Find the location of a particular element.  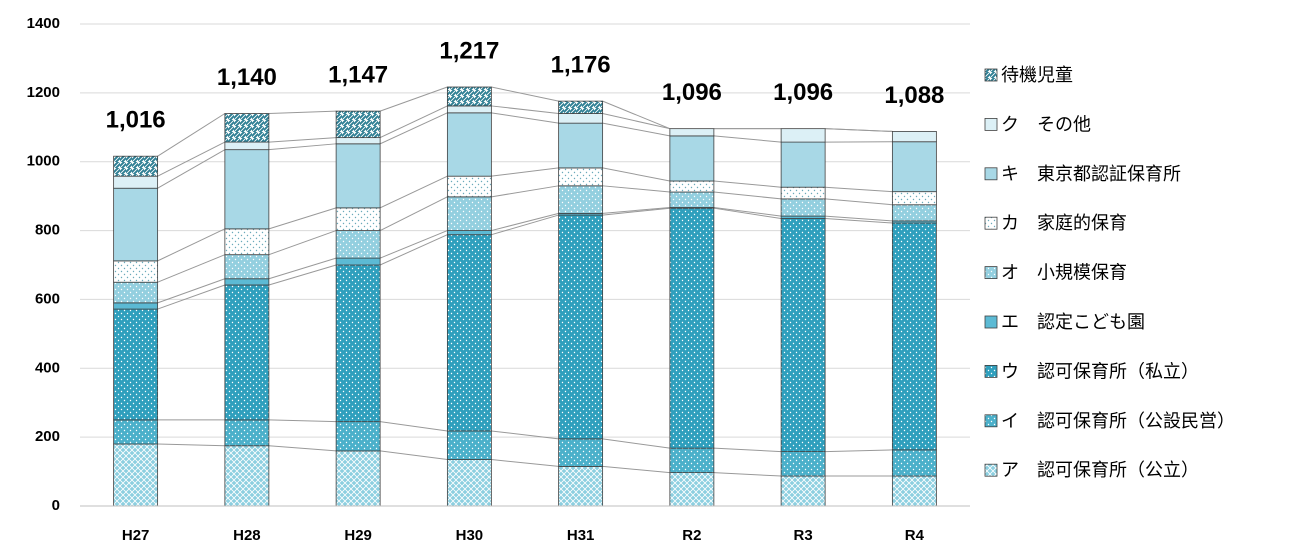

y-tick-label: 1000 is located at coordinates (43, 161).